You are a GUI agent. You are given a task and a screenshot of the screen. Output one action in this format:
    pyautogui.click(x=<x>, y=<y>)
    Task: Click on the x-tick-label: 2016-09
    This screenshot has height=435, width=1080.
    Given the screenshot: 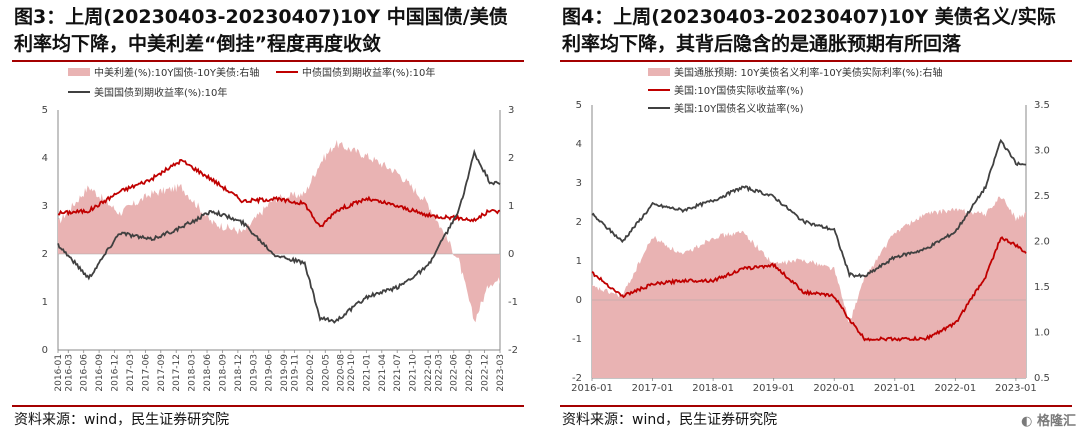 What is the action you would take?
    pyautogui.click(x=100, y=373)
    